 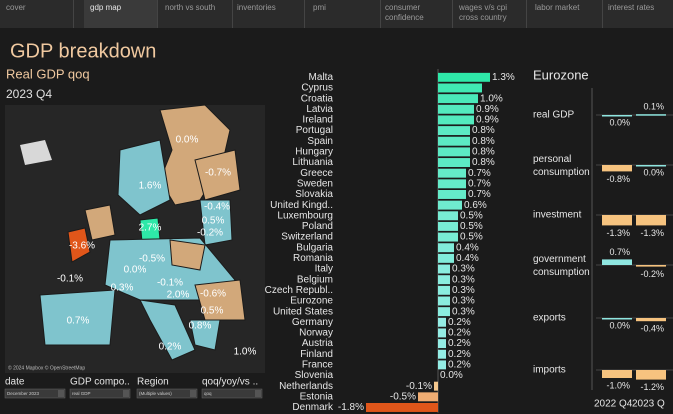 I want to click on filter-dropdown: real GDP, so click(x=100, y=393).